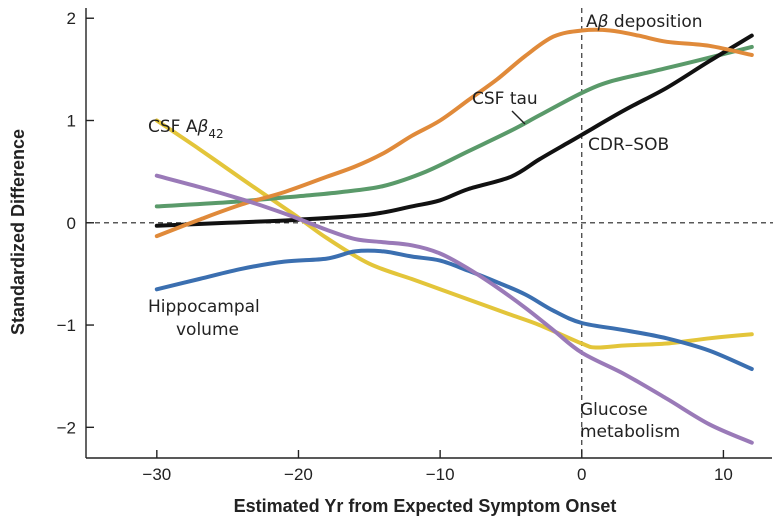 This screenshot has height=522, width=773. I want to click on y-tick-label: 0, so click(71, 223).